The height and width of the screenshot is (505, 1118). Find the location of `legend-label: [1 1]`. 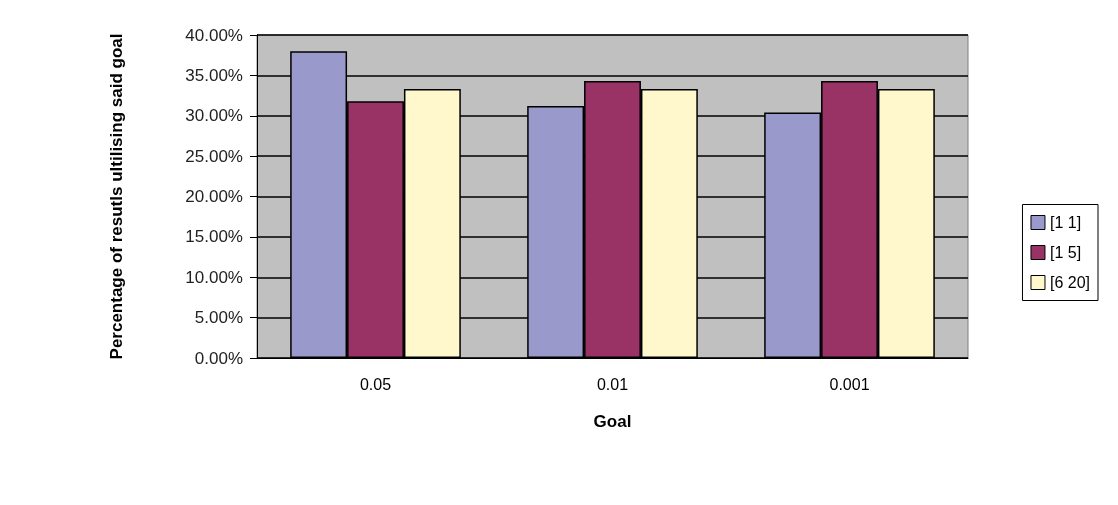

legend-label: [1 1] is located at coordinates (1065, 222).